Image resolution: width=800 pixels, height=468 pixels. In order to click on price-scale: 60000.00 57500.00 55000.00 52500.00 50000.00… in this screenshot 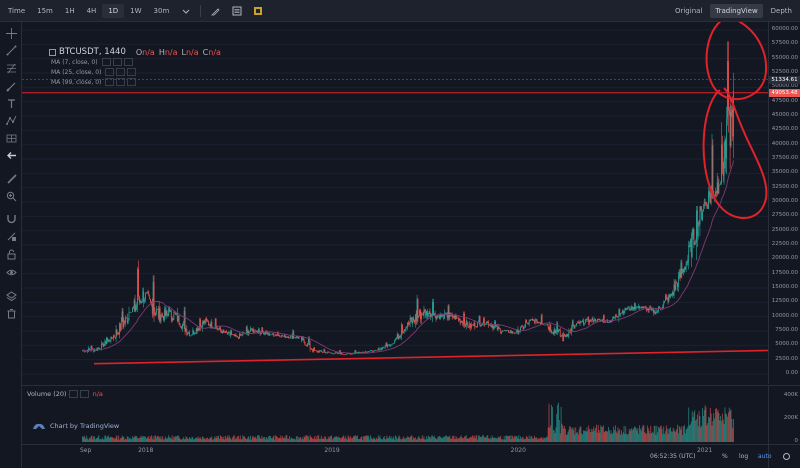, I will do `click(784, 203)`.